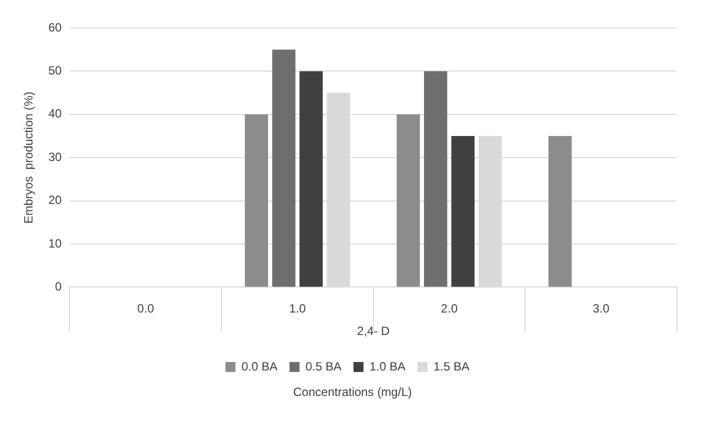 Image resolution: width=705 pixels, height=423 pixels. What do you see at coordinates (373, 331) in the screenshot?
I see `x-axis-title: 2,4- D` at bounding box center [373, 331].